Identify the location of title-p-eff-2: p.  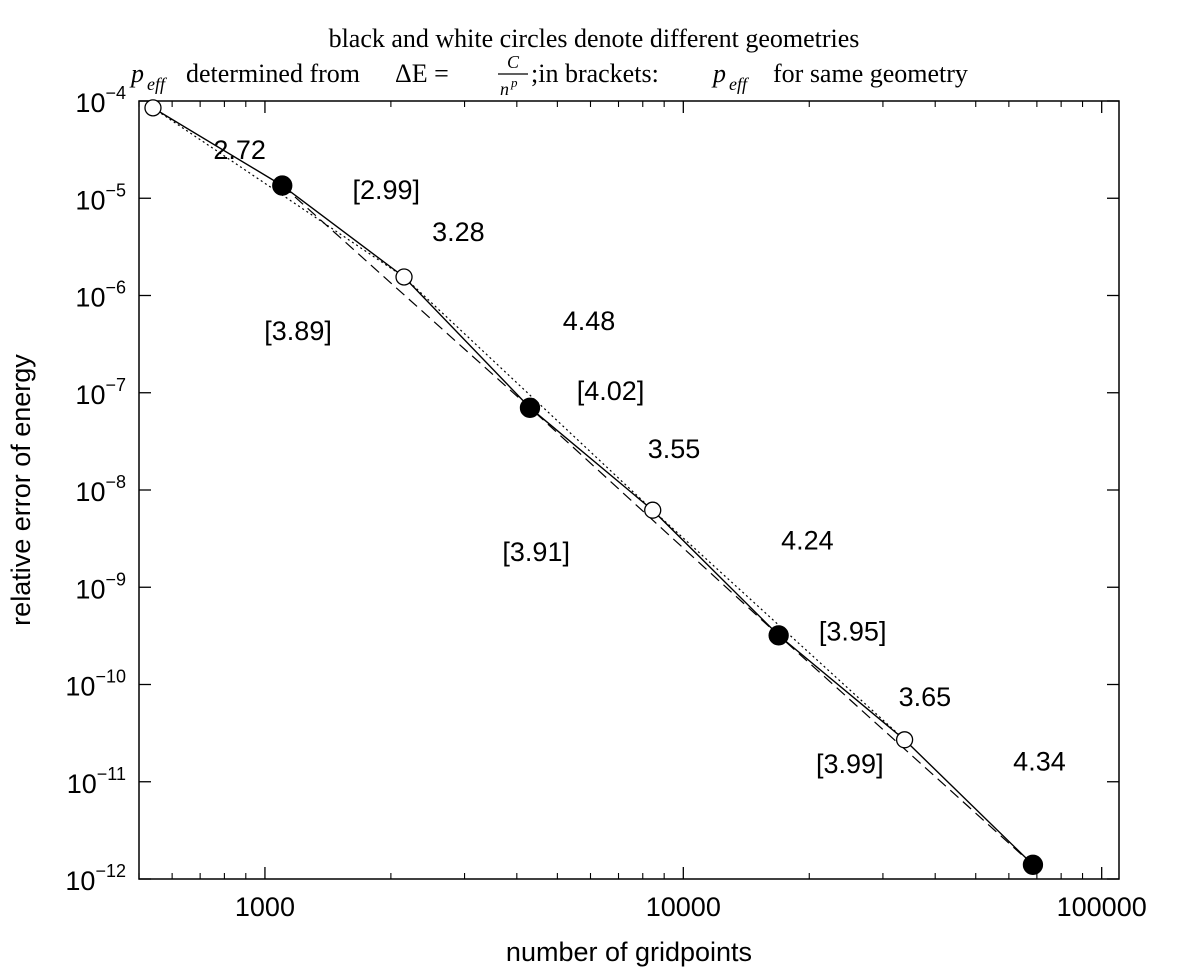
(718, 73).